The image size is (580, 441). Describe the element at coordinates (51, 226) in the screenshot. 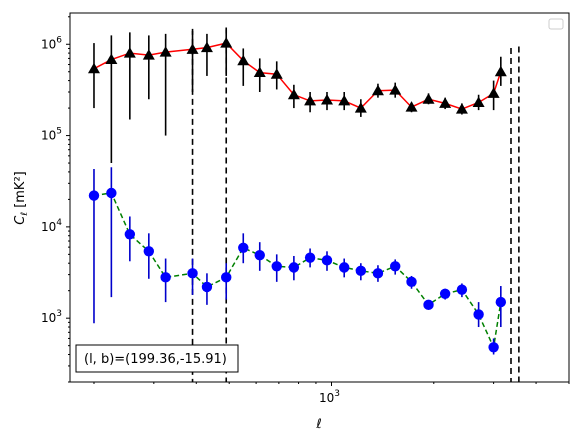

I see `y-tick-label: 10⁴` at that location.